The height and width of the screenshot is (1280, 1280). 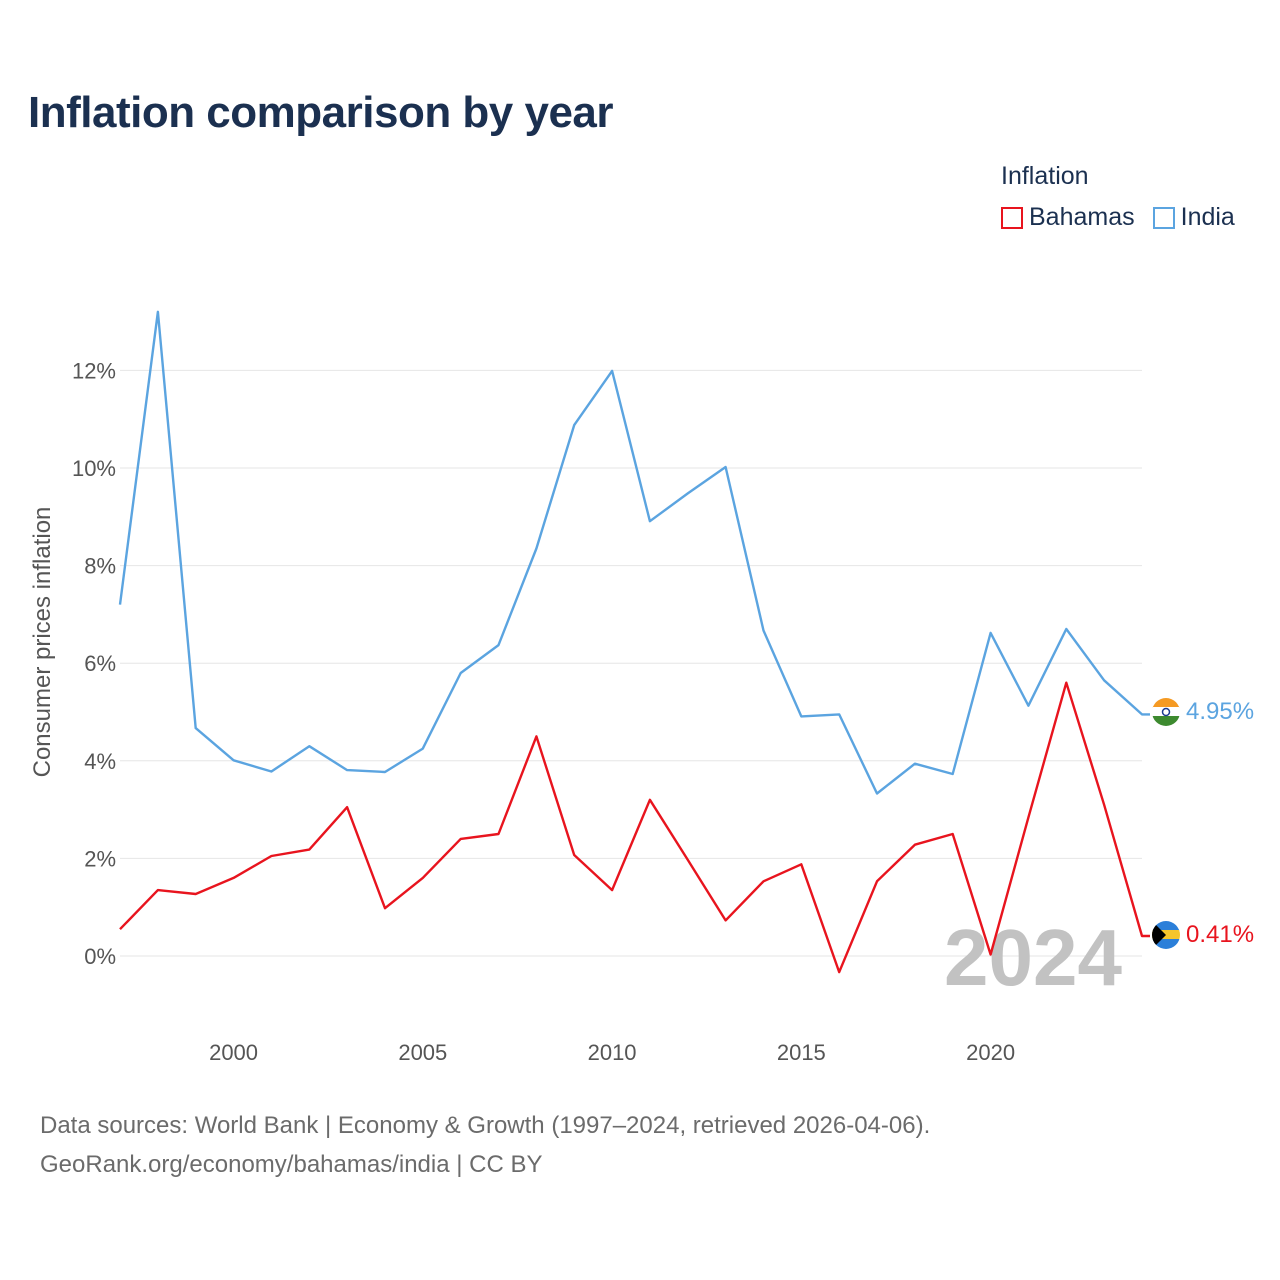 I want to click on x-axis-ticks: 2000 2005 2010 2015 2020, so click(x=612, y=1052).